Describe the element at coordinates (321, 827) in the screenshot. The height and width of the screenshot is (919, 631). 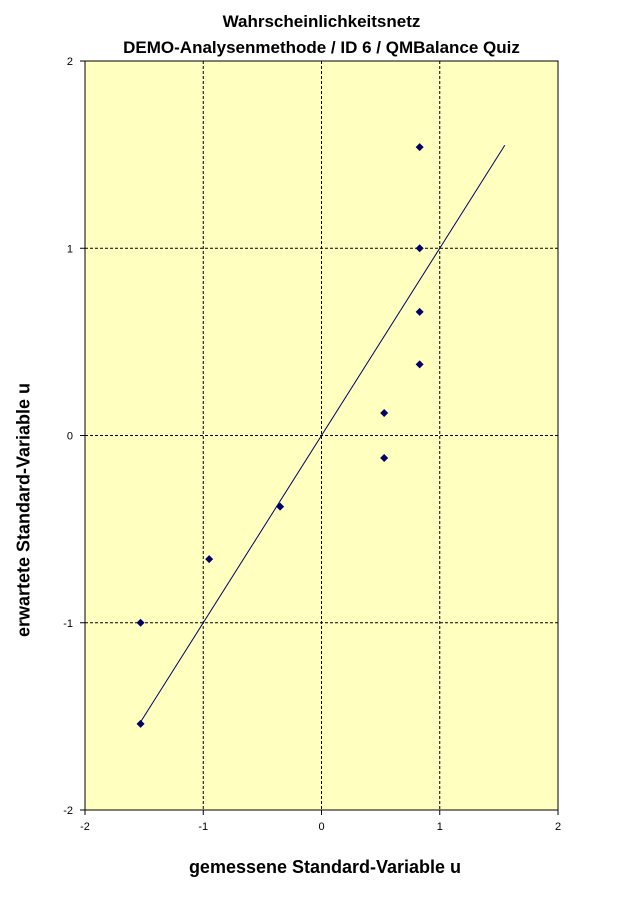
I see `x-tick-label: 0` at that location.